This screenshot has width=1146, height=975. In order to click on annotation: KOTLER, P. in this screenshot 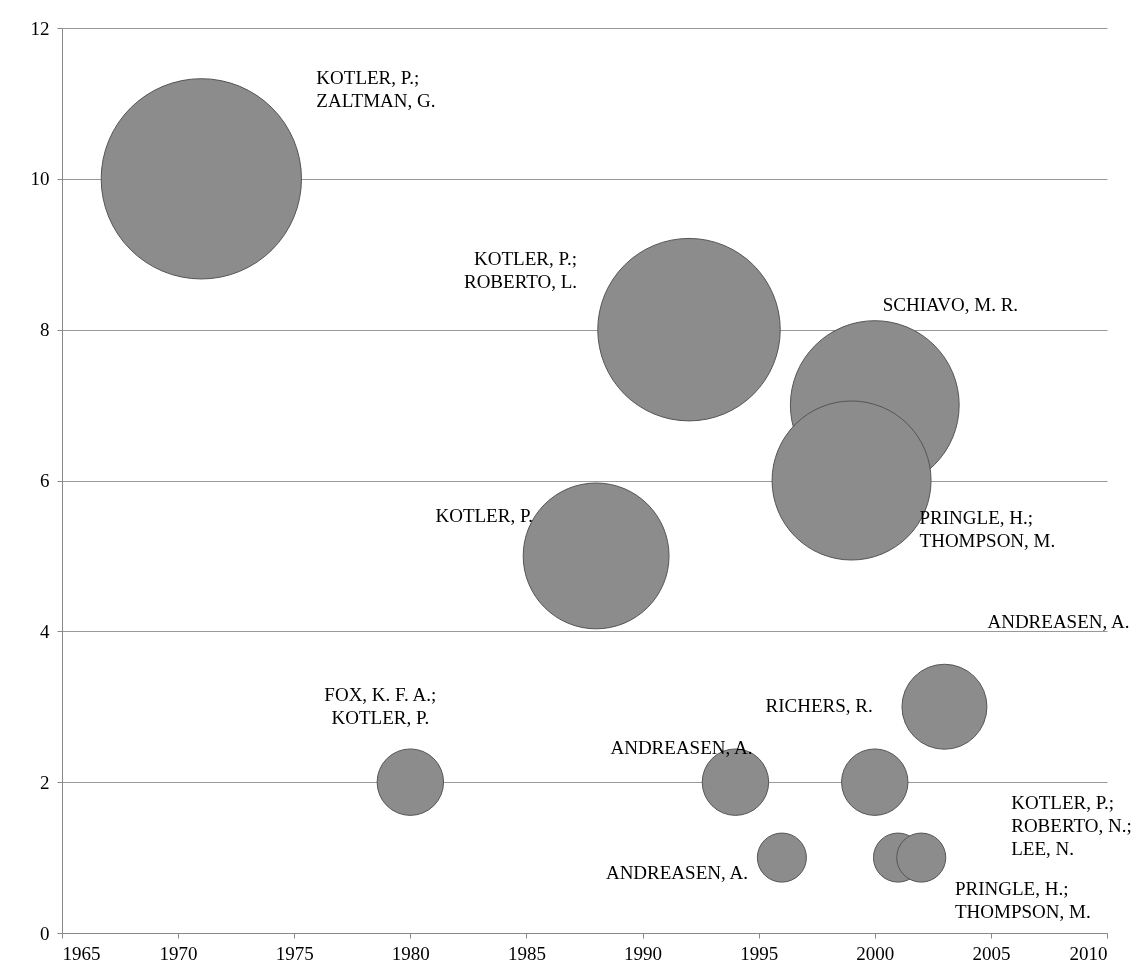, I will do `click(484, 515)`.